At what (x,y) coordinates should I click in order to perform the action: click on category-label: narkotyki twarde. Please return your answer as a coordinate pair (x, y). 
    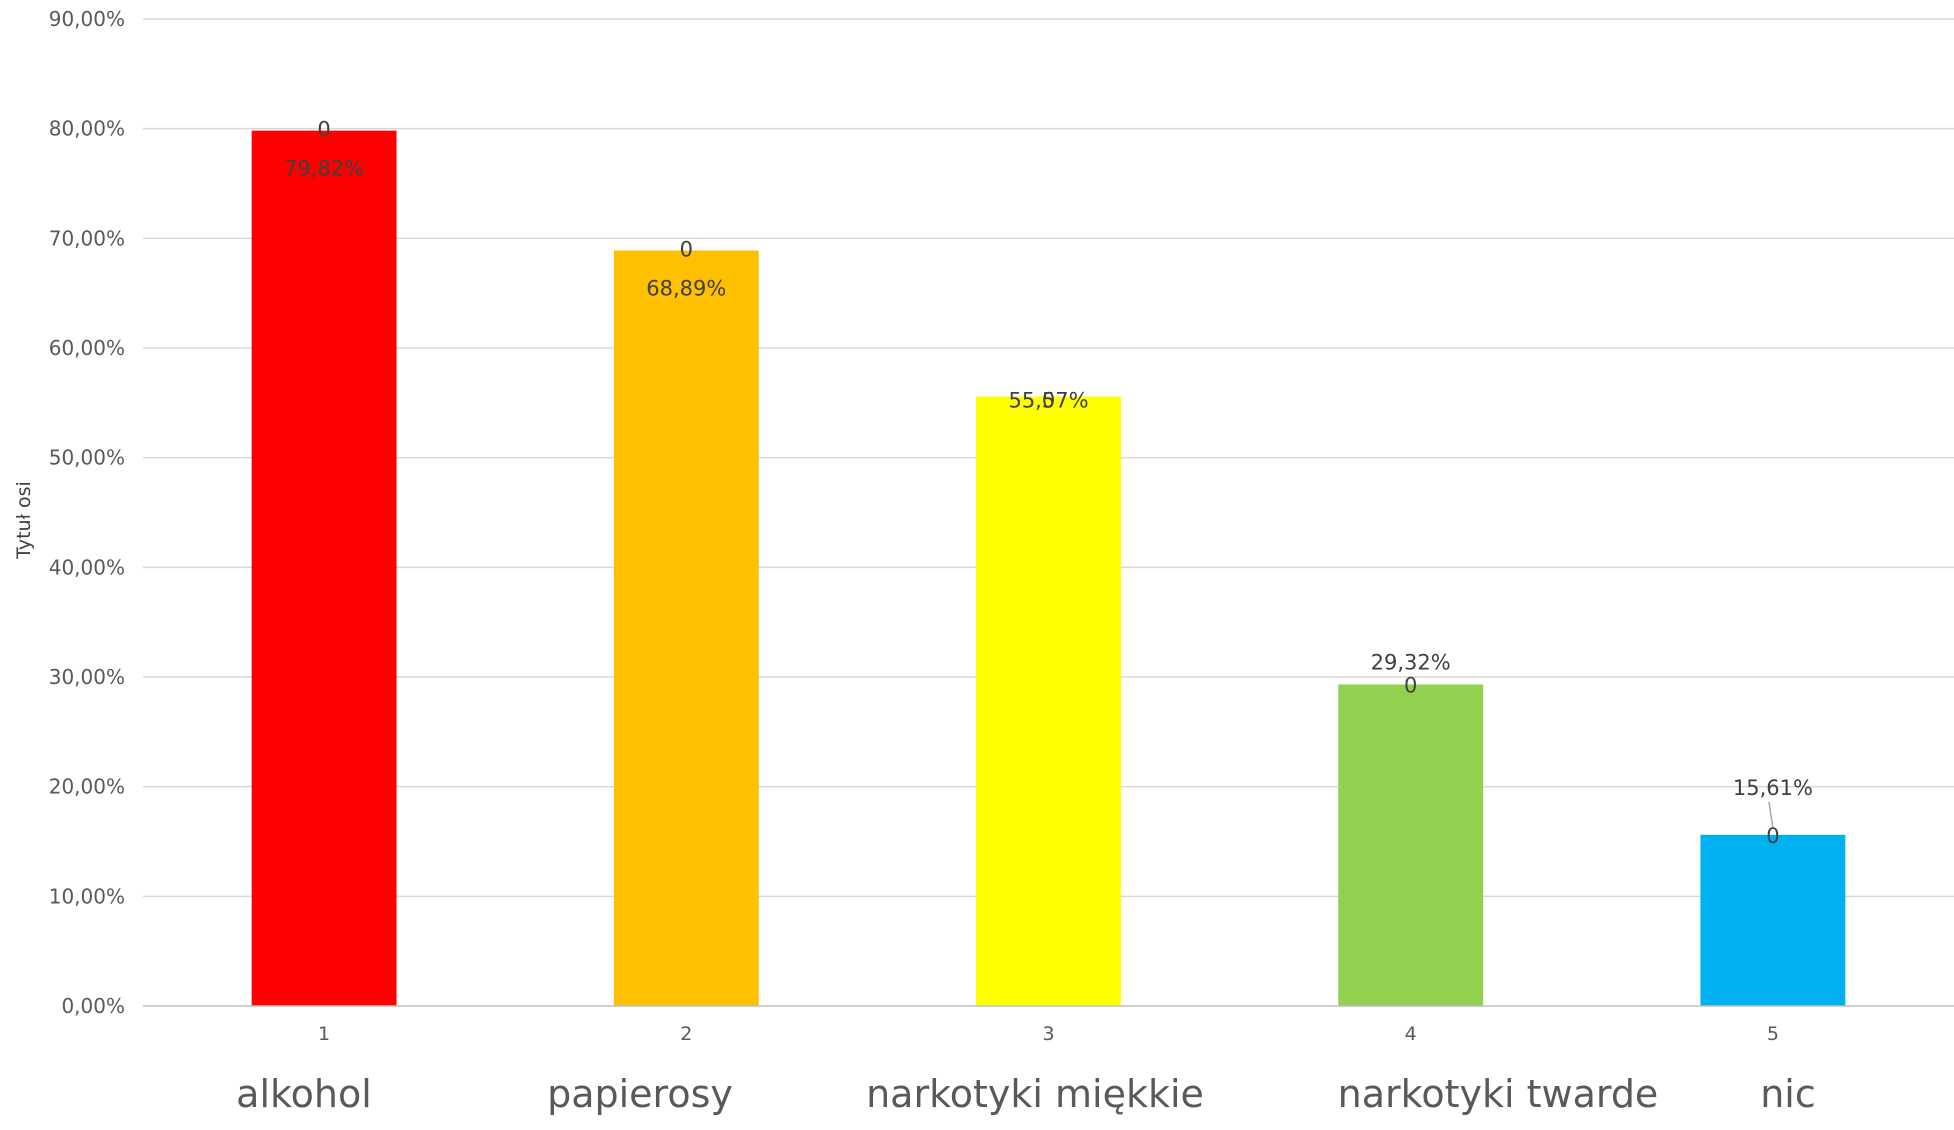
    Looking at the image, I should click on (1498, 1094).